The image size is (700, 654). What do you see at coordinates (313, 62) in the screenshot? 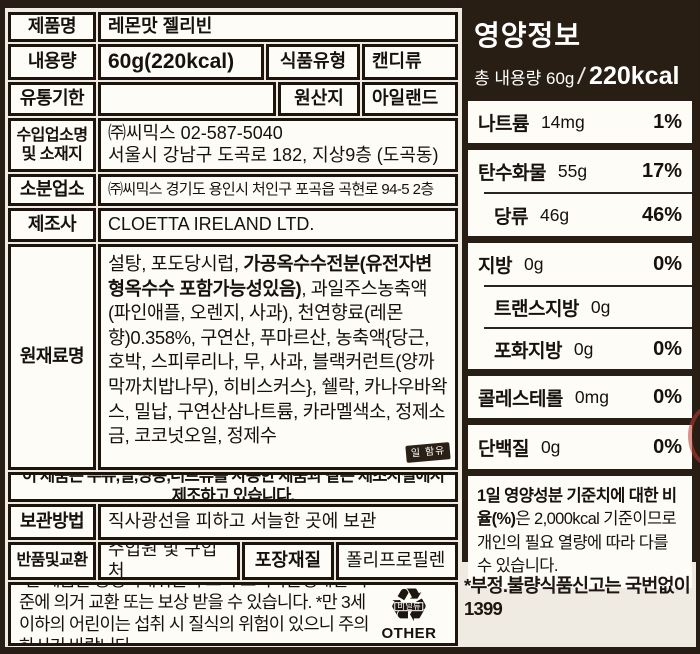
I see `food-type-label: 식품유형` at bounding box center [313, 62].